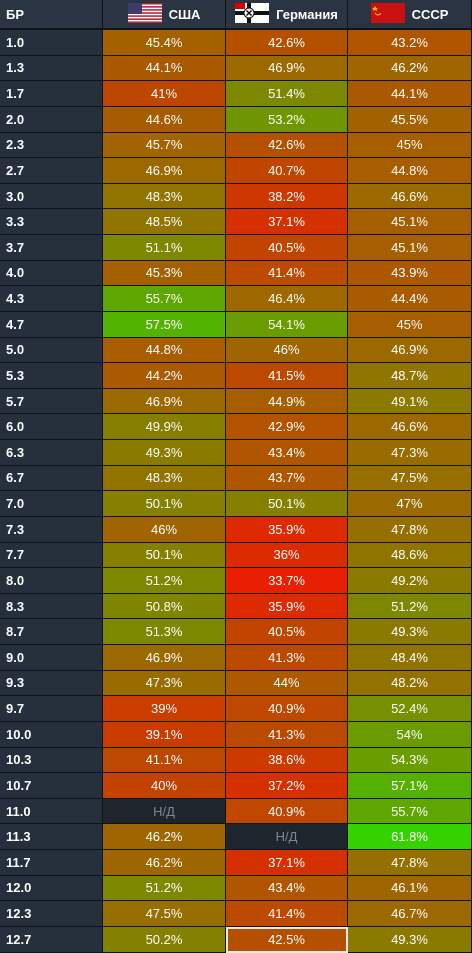 The image size is (472, 953). What do you see at coordinates (164, 43) in the screenshot?
I see `winrate-cell: 45.4%` at bounding box center [164, 43].